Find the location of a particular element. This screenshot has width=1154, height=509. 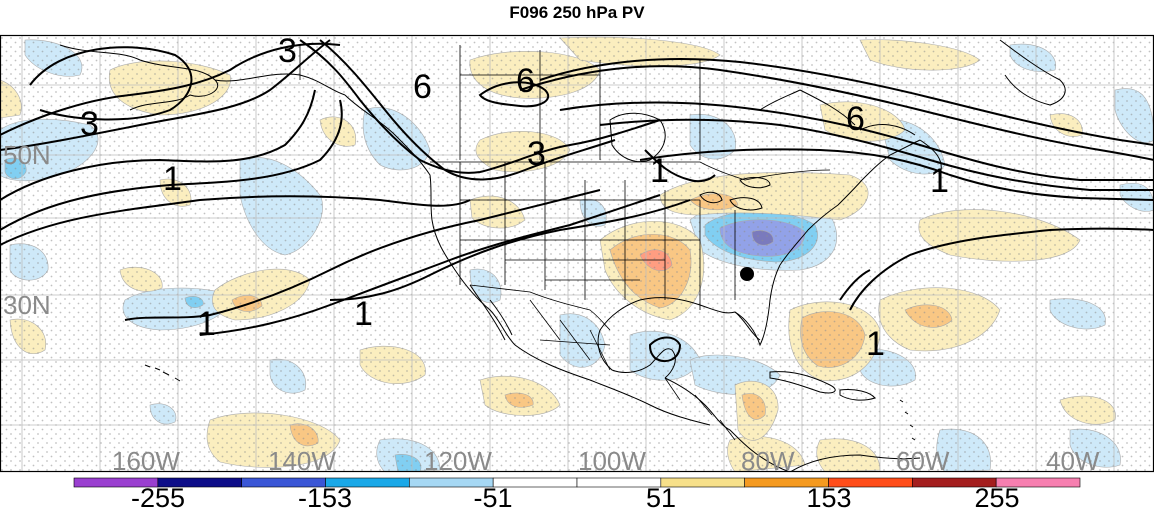

lat-label-50n: 50N is located at coordinates (27, 155).